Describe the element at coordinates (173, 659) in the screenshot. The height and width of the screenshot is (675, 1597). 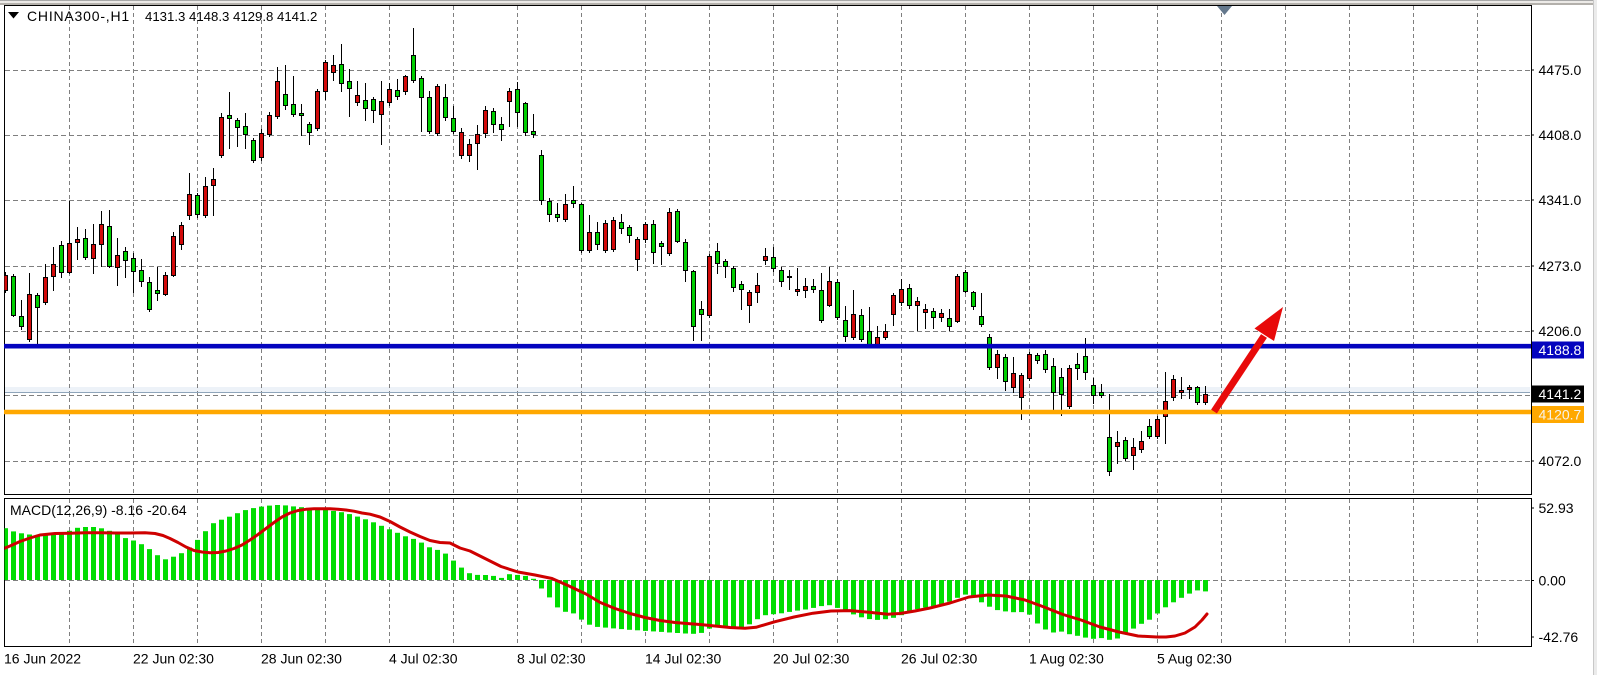
I see `svg-text: 22 Jun 02:30` at that location.